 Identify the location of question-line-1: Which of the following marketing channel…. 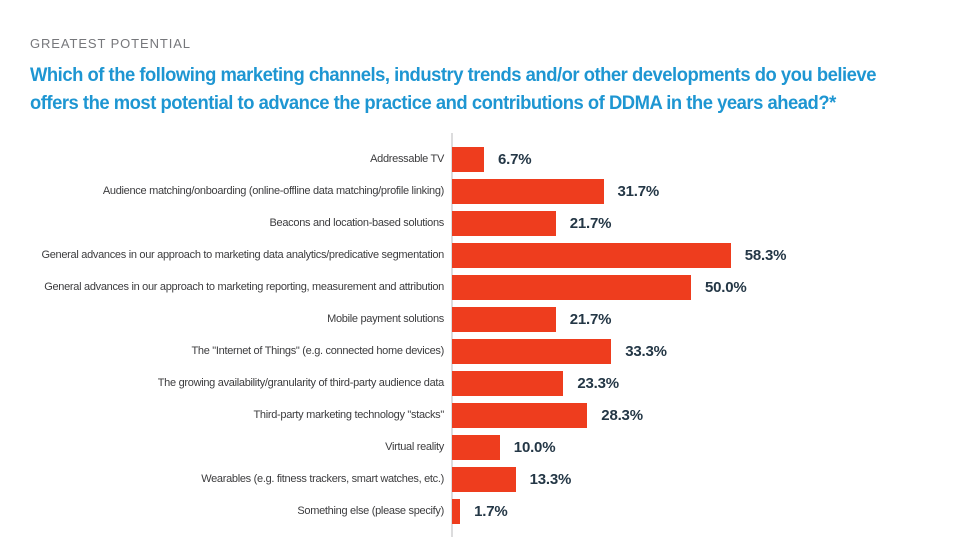
(453, 75).